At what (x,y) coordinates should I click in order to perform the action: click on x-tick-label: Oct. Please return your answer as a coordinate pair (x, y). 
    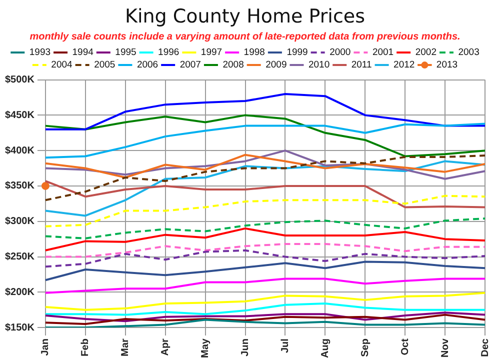
    Looking at the image, I should click on (405, 347).